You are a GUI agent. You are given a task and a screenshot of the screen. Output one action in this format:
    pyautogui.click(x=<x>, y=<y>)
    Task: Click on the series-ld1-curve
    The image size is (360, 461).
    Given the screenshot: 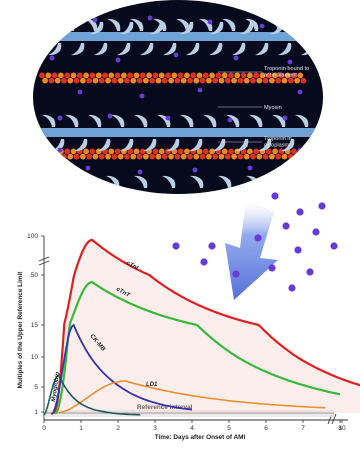 What is the action you would take?
    pyautogui.click(x=192, y=397)
    